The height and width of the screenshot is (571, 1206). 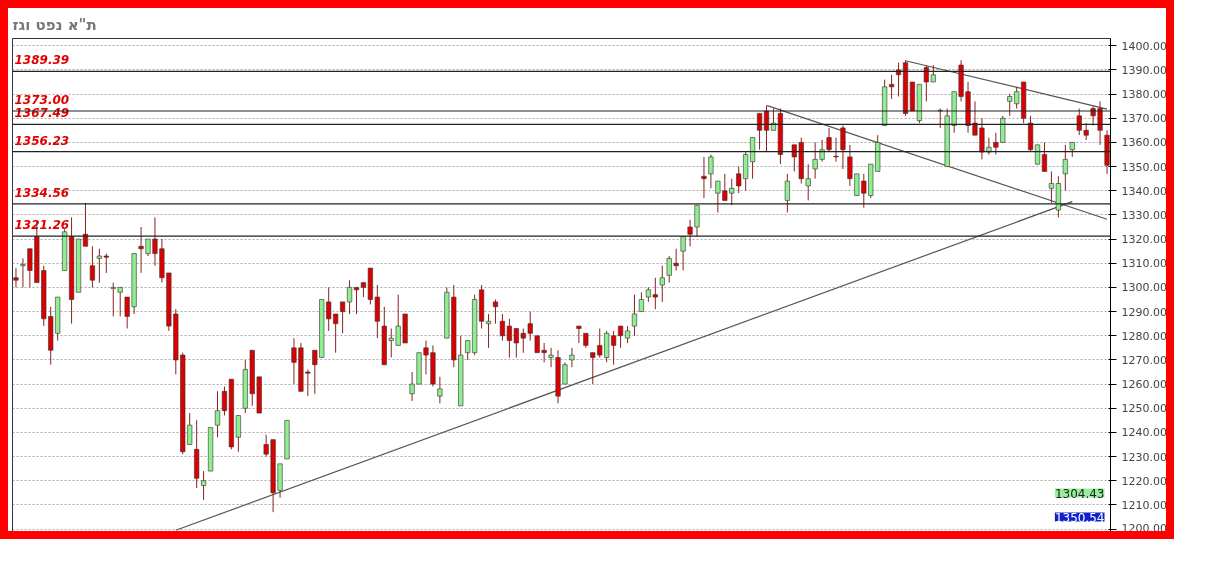 What do you see at coordinates (1144, 215) in the screenshot?
I see `y-tick-label: 1330.00` at bounding box center [1144, 215].